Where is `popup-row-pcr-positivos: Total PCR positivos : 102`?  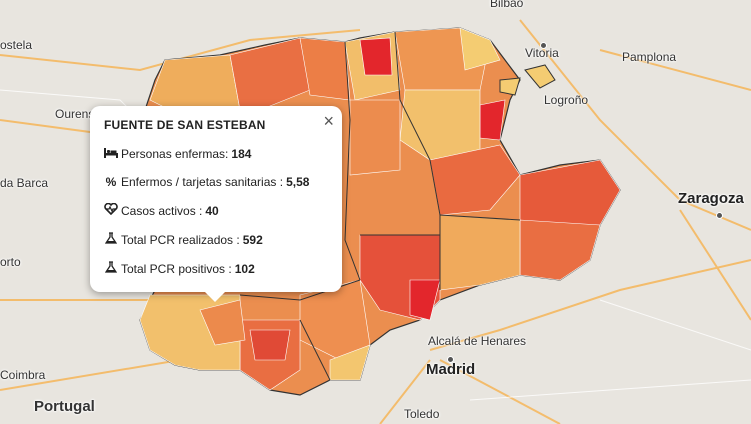 popup-row-pcr-positivos: Total PCR positivos : 102 is located at coordinates (216, 268).